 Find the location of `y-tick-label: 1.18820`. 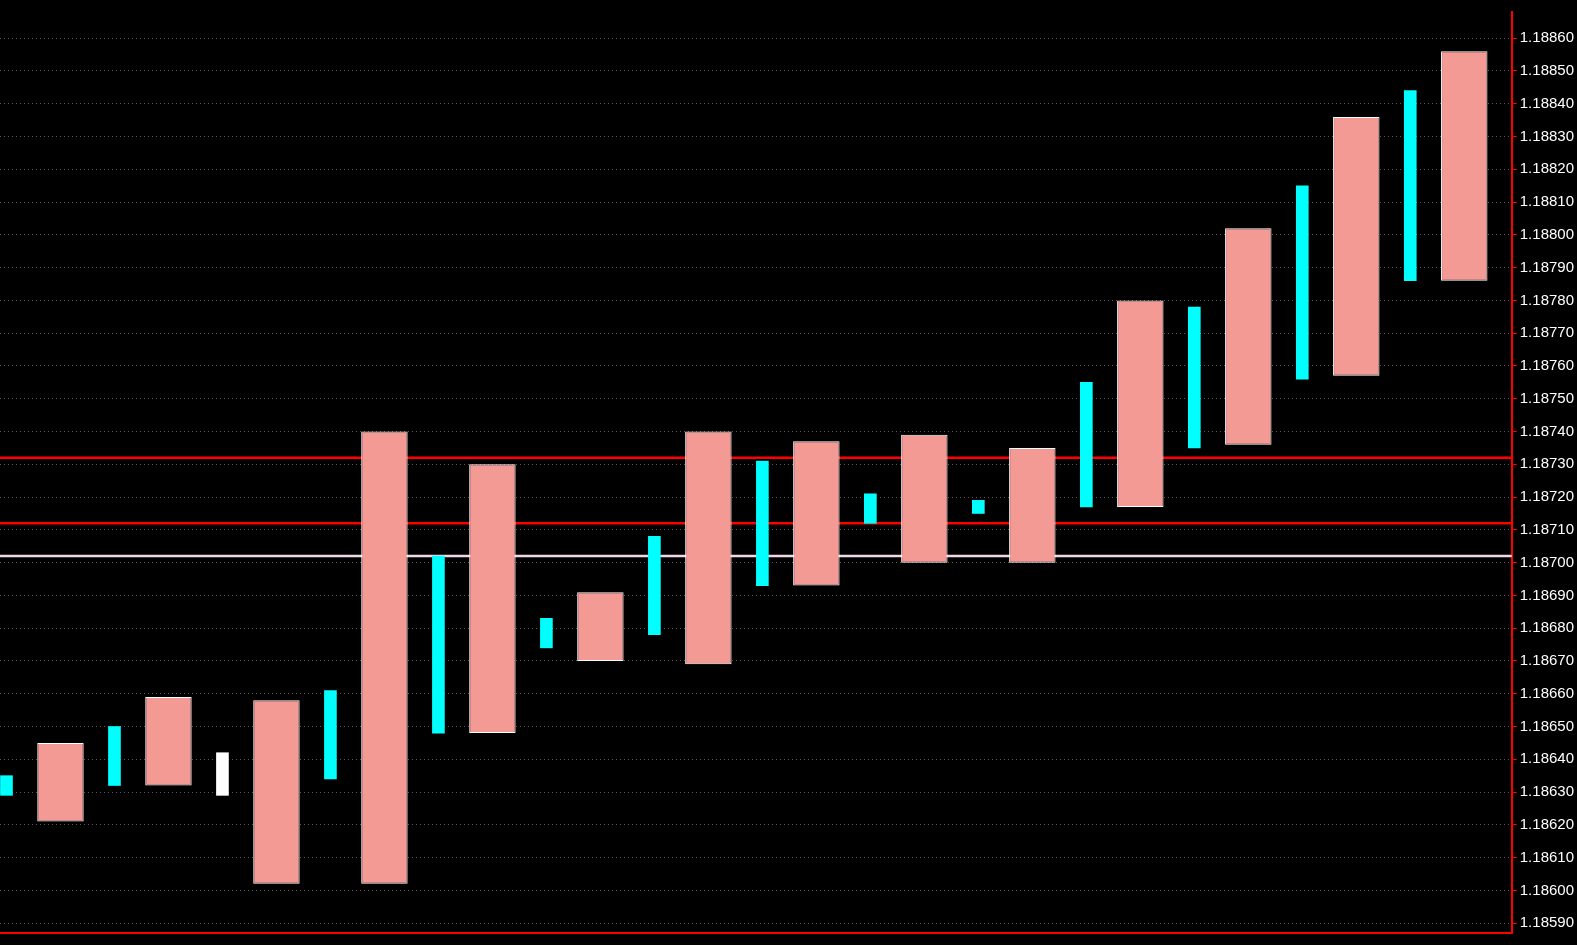

y-tick-label: 1.18820 is located at coordinates (1547, 168).